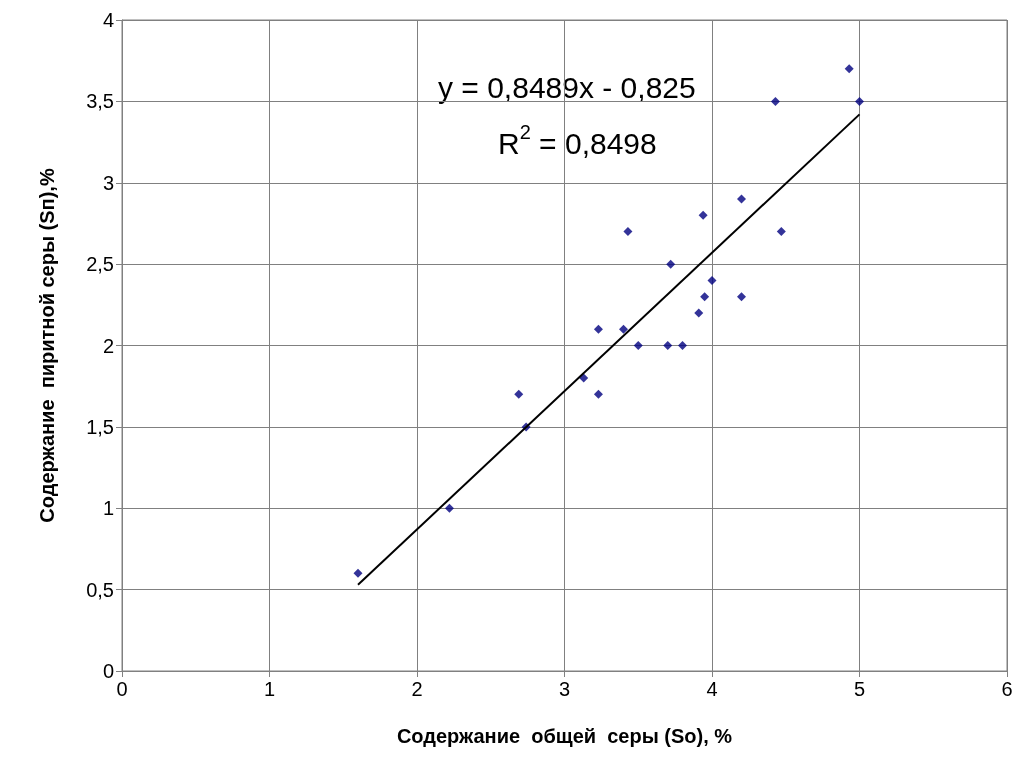 The image size is (1022, 771). Describe the element at coordinates (47, 345) in the screenshot. I see `y-axis-title: Содержание пиритной серы (Sп),%` at that location.